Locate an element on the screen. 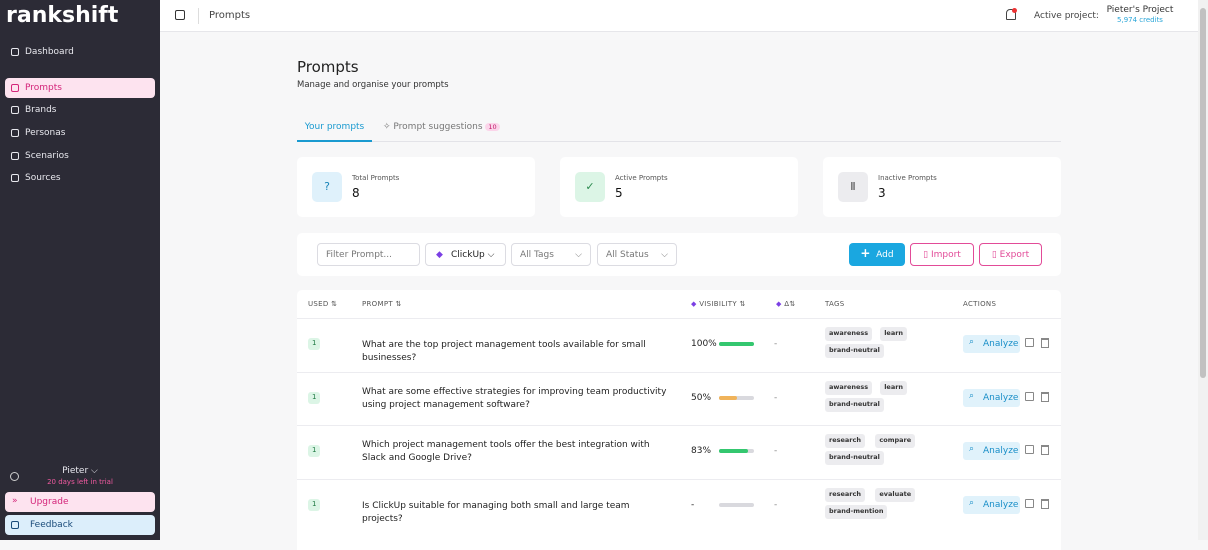 The height and width of the screenshot is (550, 1208). project-switcher: Pieter's Project 5,974 credits is located at coordinates (1140, 14).